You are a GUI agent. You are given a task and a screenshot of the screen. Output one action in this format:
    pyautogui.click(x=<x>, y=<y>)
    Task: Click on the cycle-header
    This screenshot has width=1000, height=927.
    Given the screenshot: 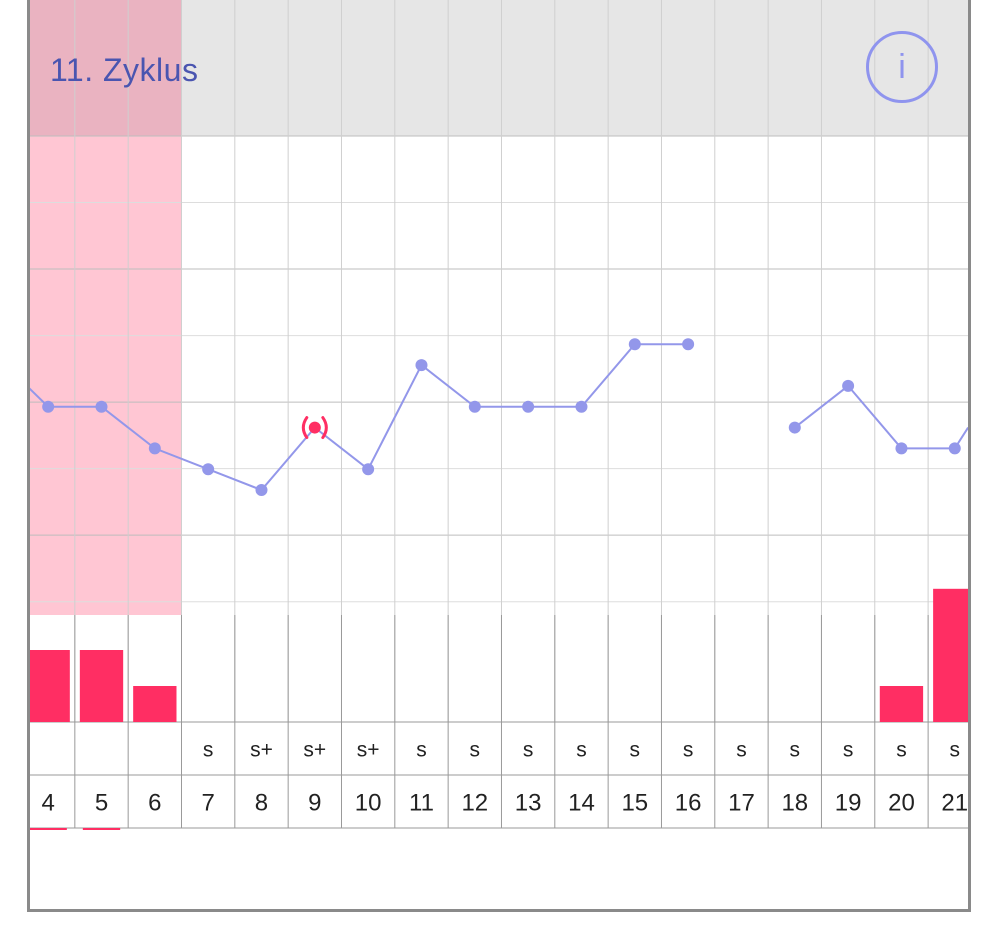 What is the action you would take?
    pyautogui.click(x=500, y=68)
    